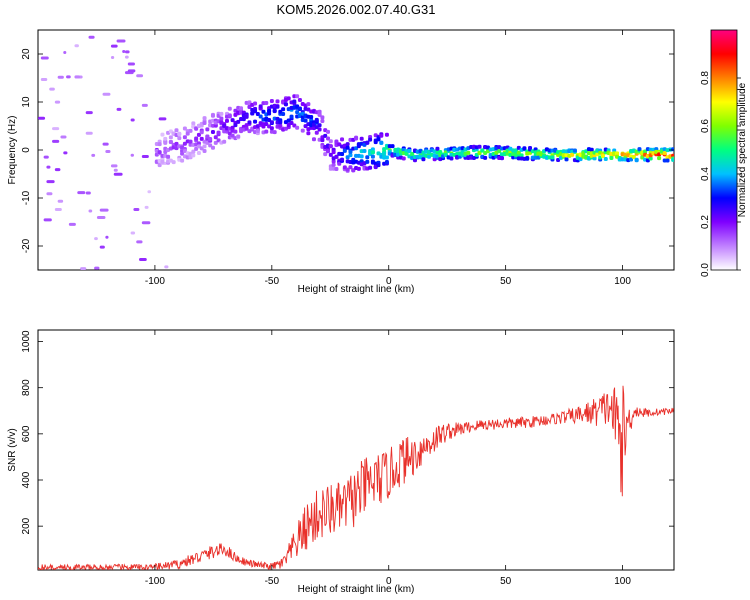 Image resolution: width=750 pixels, height=600 pixels. I want to click on spectrogram-x-tick-label: -100, so click(155, 281).